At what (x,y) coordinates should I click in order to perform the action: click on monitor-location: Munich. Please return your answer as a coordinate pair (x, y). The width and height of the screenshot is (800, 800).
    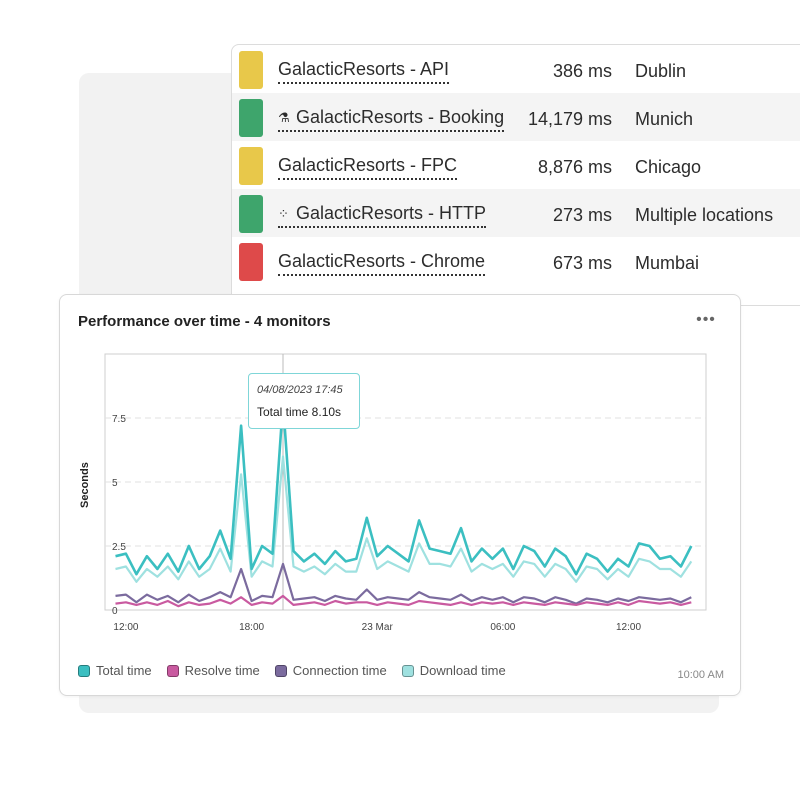
    Looking at the image, I should click on (664, 119).